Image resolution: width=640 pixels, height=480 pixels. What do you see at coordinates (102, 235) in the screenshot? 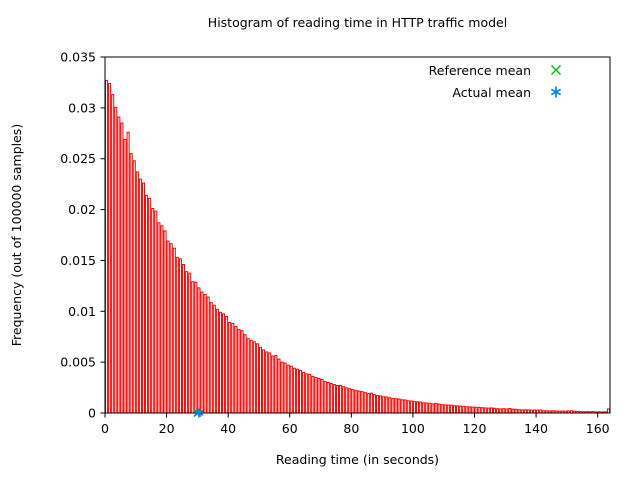
I see `y-axis-ticks` at bounding box center [102, 235].